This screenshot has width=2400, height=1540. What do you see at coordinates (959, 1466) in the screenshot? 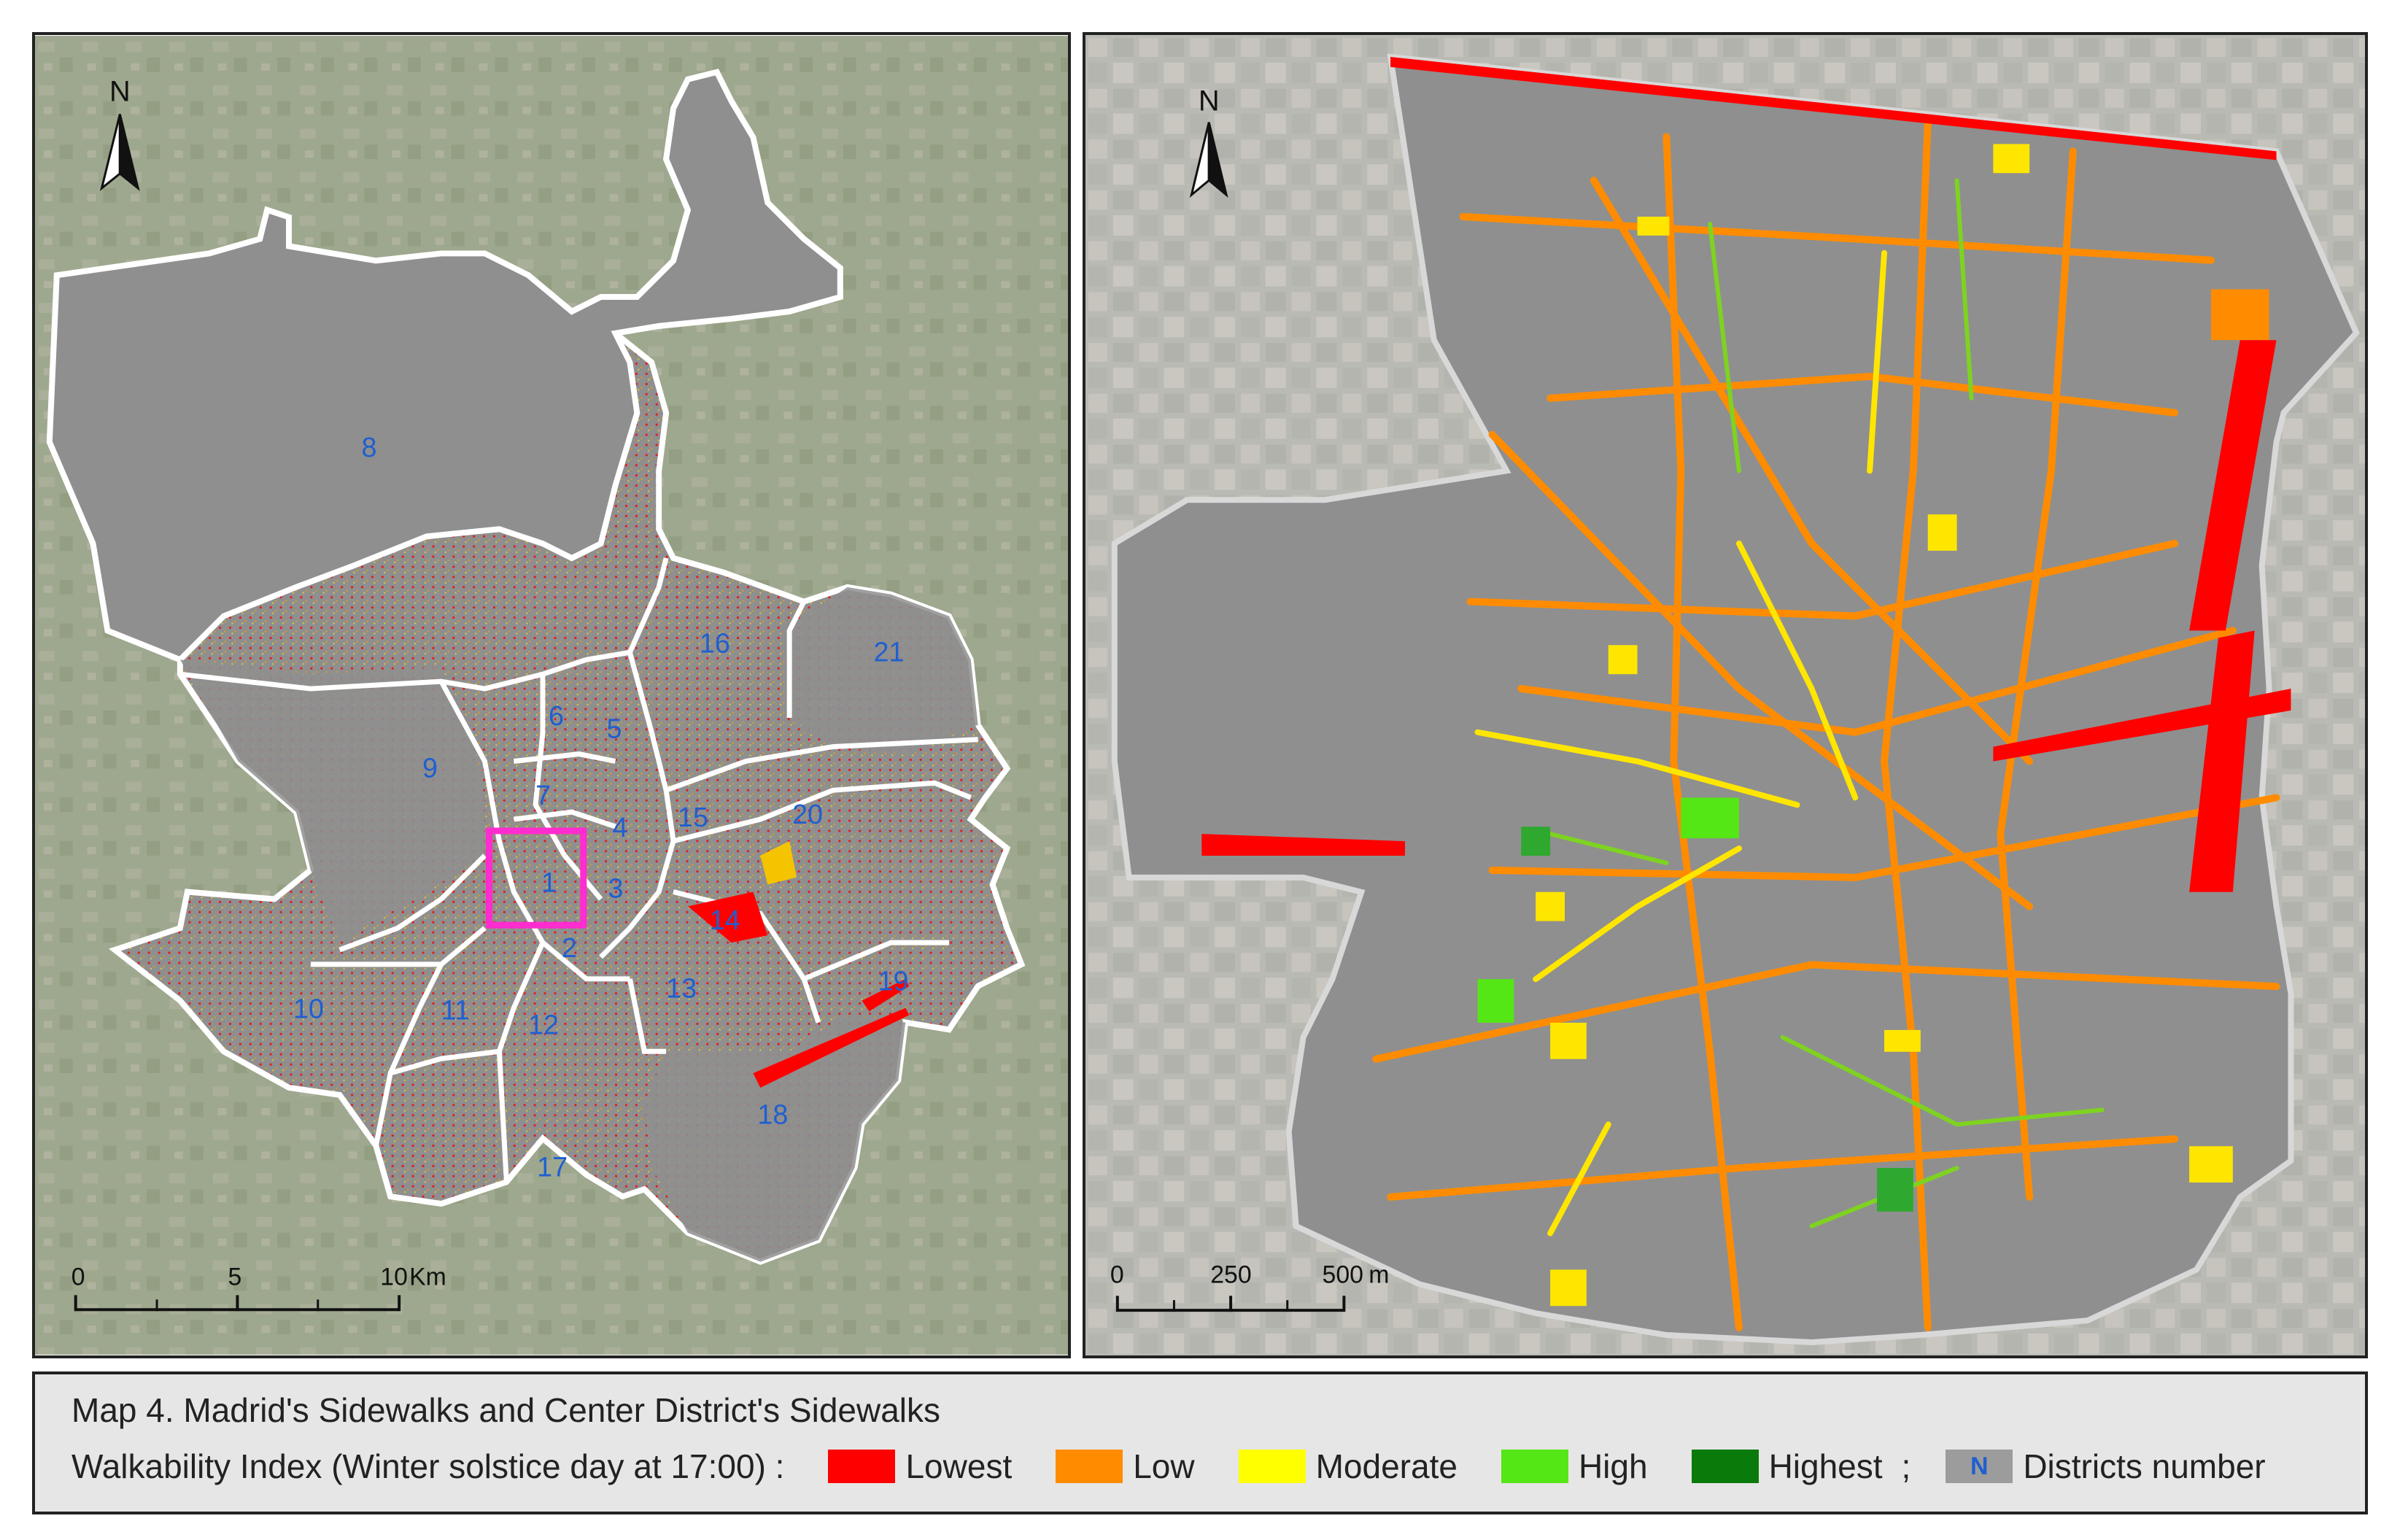
I see `legend-label: Lowest` at bounding box center [959, 1466].